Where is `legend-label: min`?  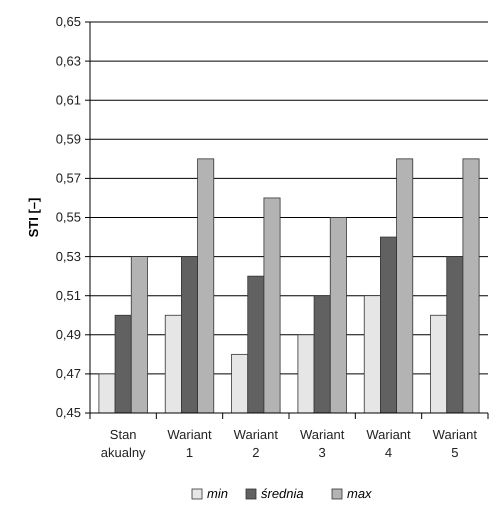
legend-label: min is located at coordinates (217, 493).